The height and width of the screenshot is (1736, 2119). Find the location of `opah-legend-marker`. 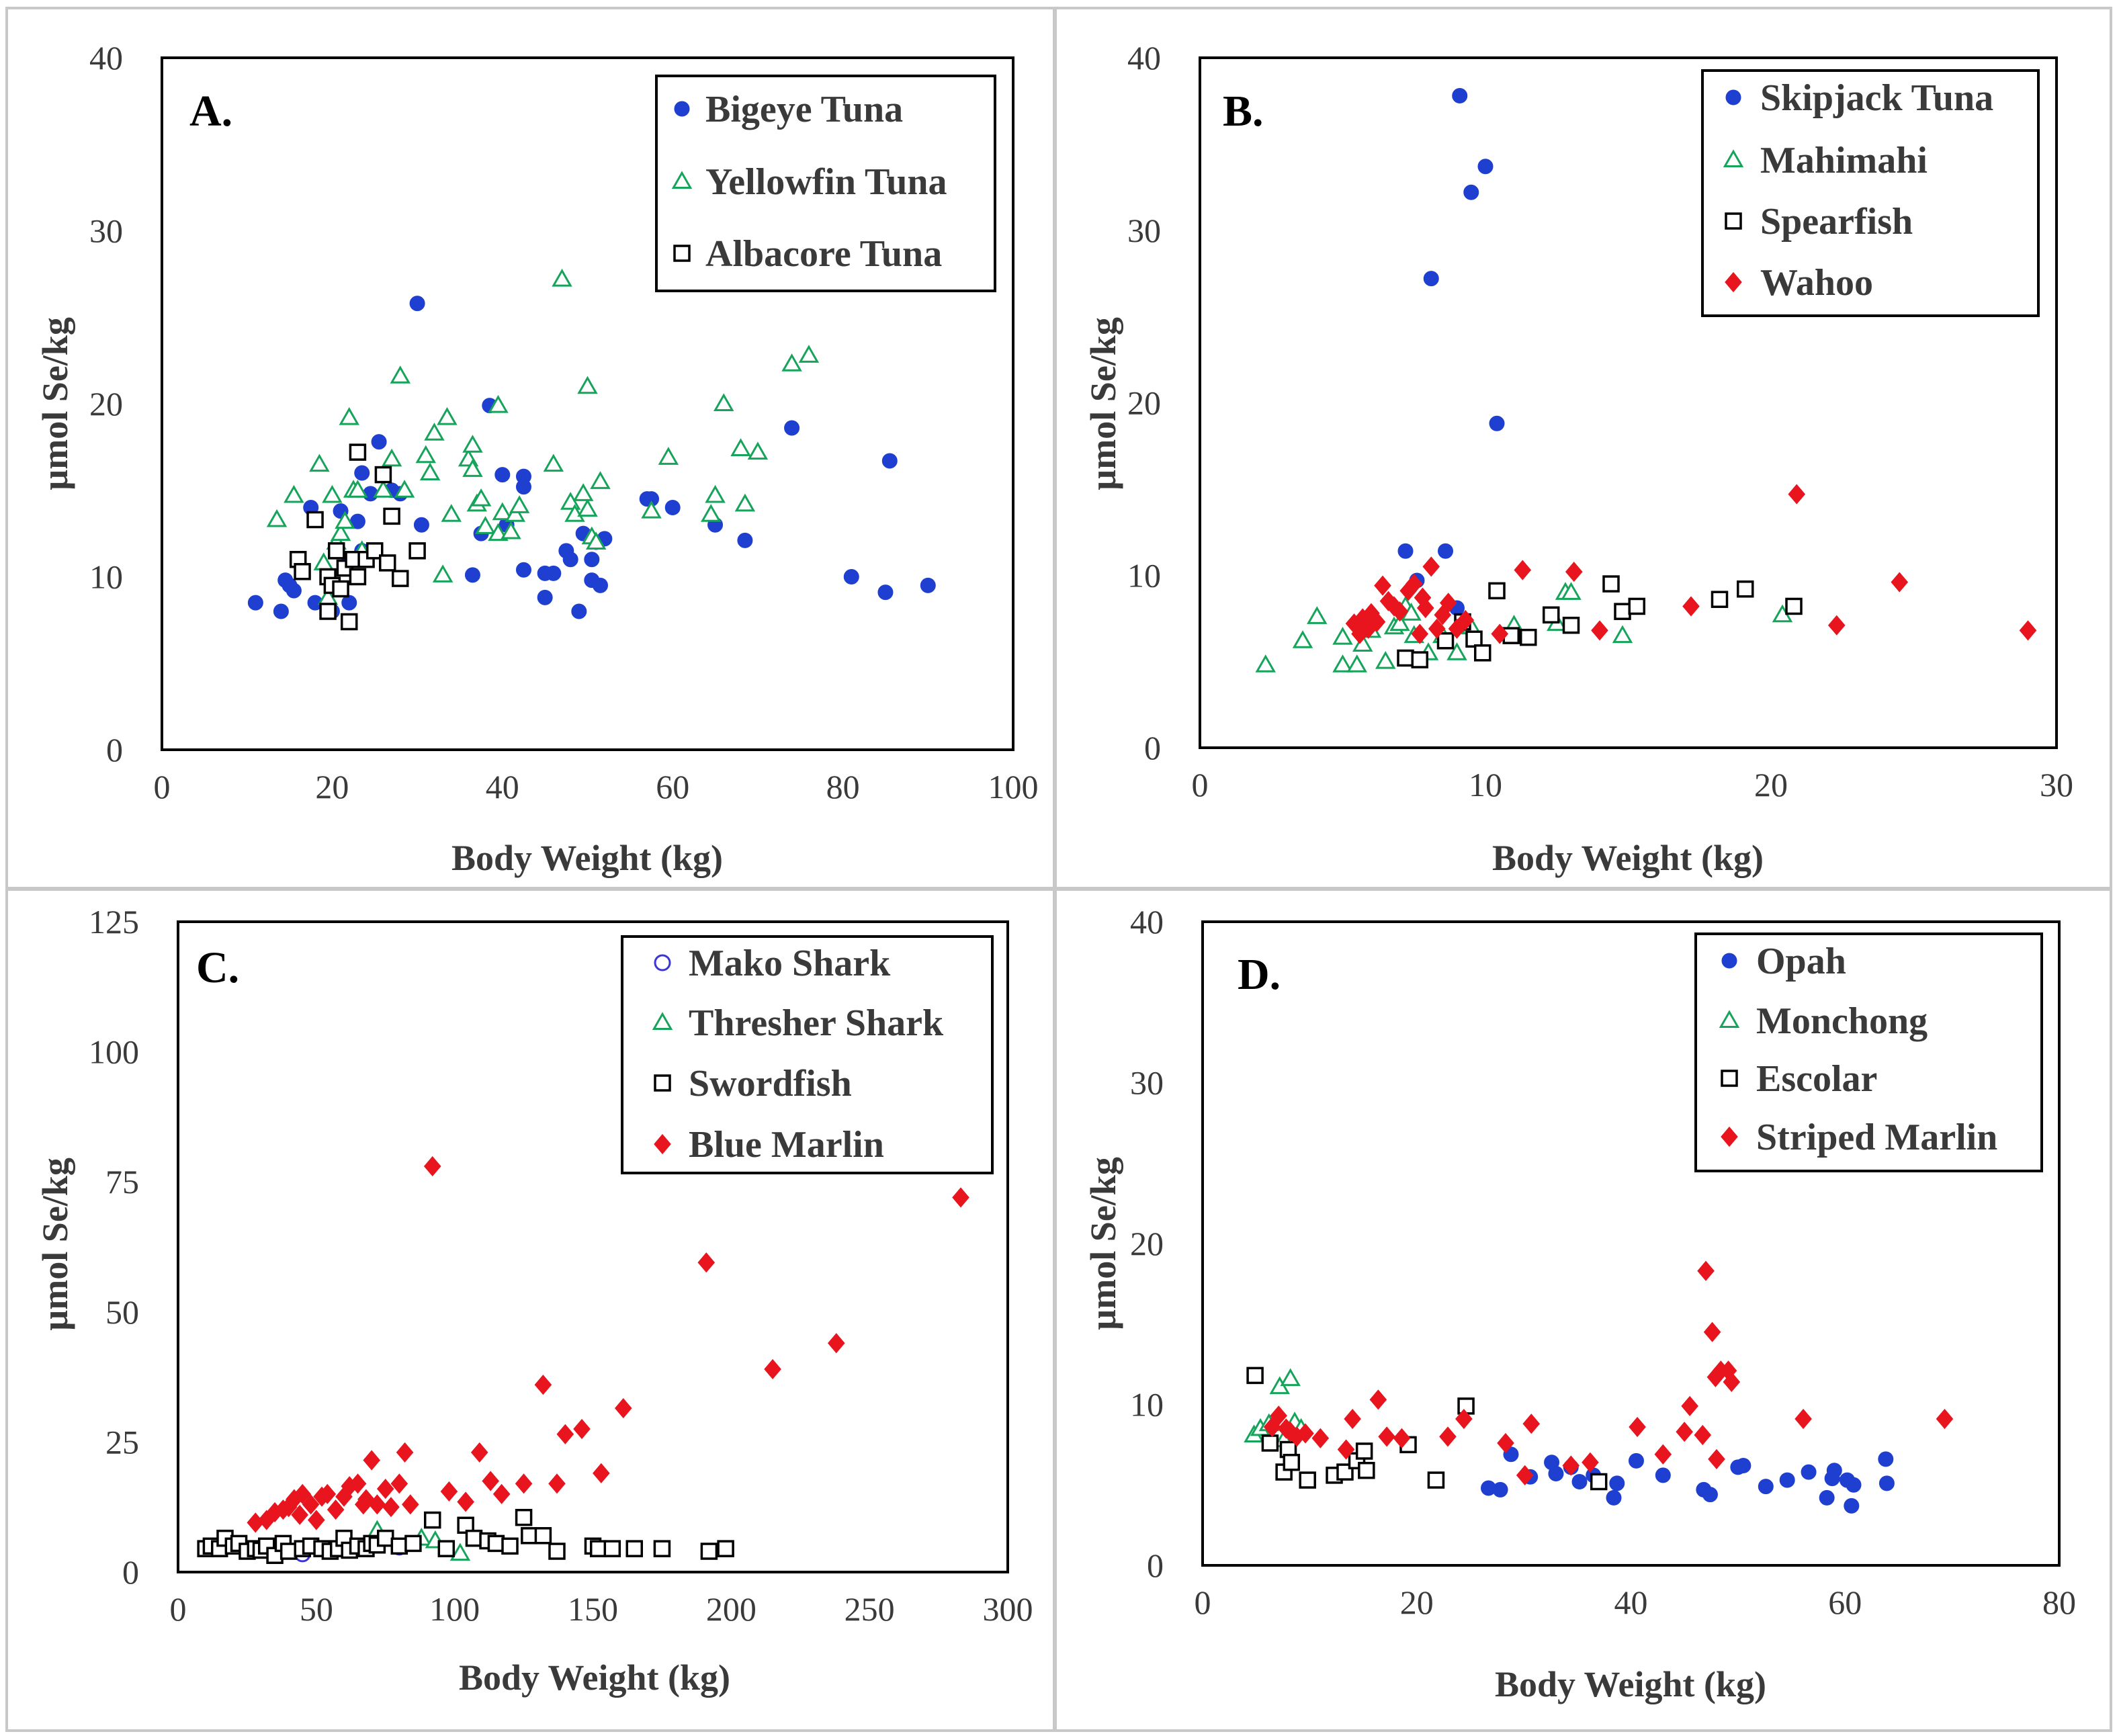

opah-legend-marker is located at coordinates (1729, 961).